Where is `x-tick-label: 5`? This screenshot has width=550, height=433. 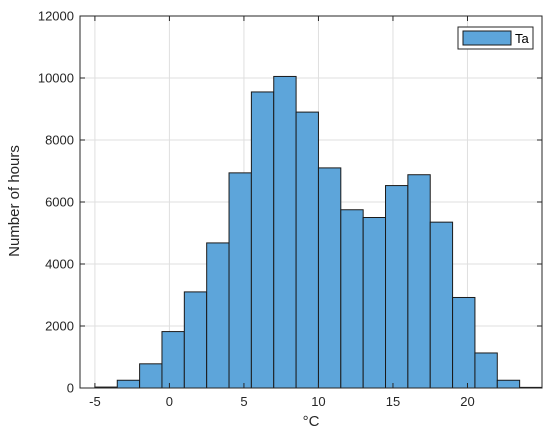 x-tick-label: 5 is located at coordinates (243, 401).